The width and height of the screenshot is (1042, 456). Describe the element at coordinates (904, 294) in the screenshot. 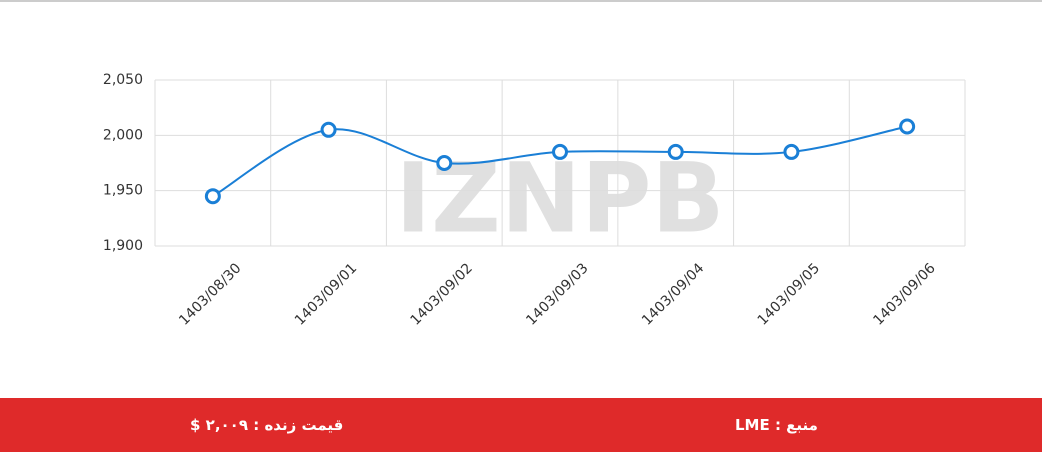

I see `x-tick-label: 1403/09/06` at that location.